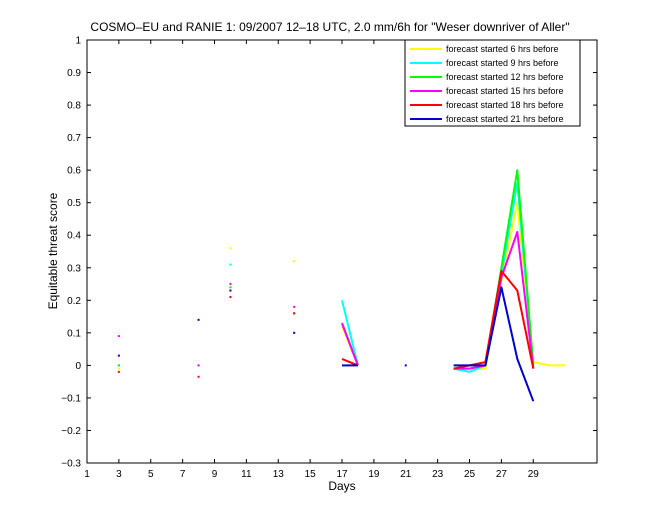 The image size is (660, 520). Describe the element at coordinates (470, 474) in the screenshot. I see `x-tick-label: 25` at that location.